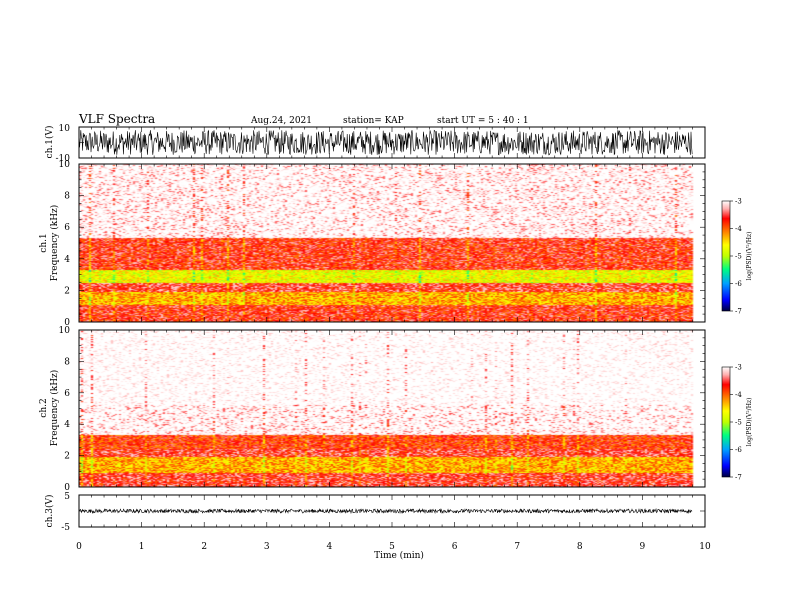  What do you see at coordinates (63, 159) in the screenshot?
I see `ch1-ytick-bottom: -10` at bounding box center [63, 159].